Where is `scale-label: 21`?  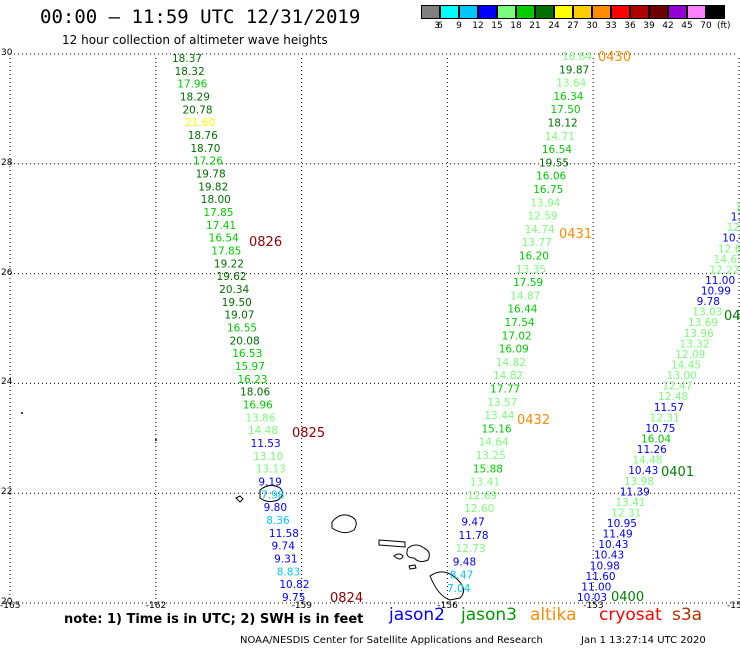 scale-label: 21 is located at coordinates (535, 26).